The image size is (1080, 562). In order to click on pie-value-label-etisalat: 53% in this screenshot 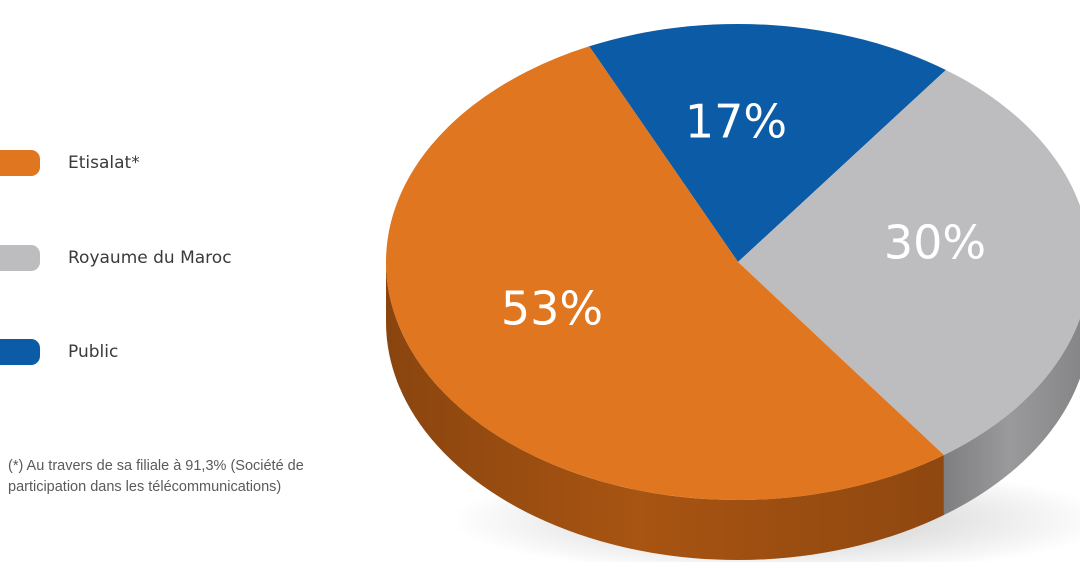, I will do `click(552, 309)`.